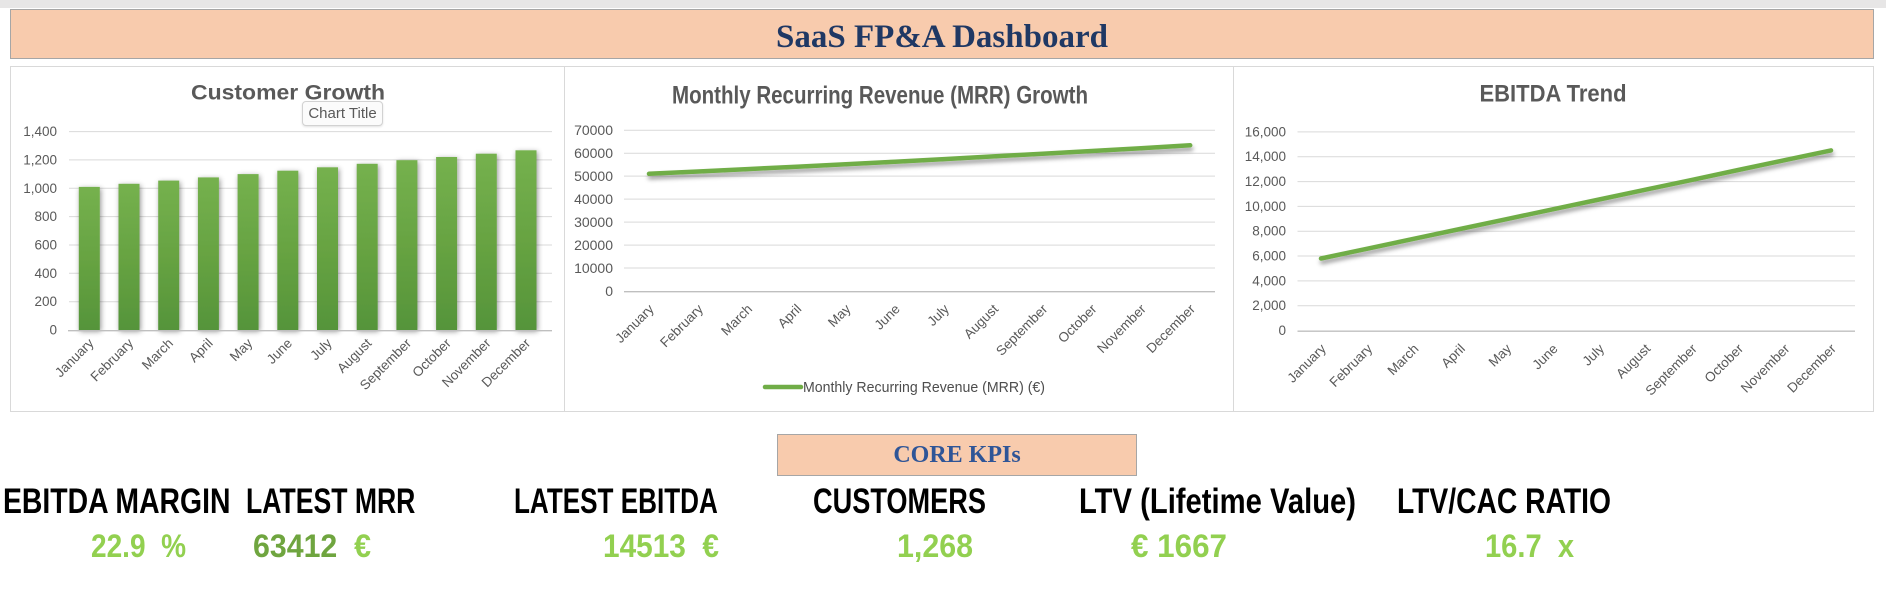 The height and width of the screenshot is (613, 1886). Describe the element at coordinates (40, 188) in the screenshot. I see `svg-text: 1,000` at that location.